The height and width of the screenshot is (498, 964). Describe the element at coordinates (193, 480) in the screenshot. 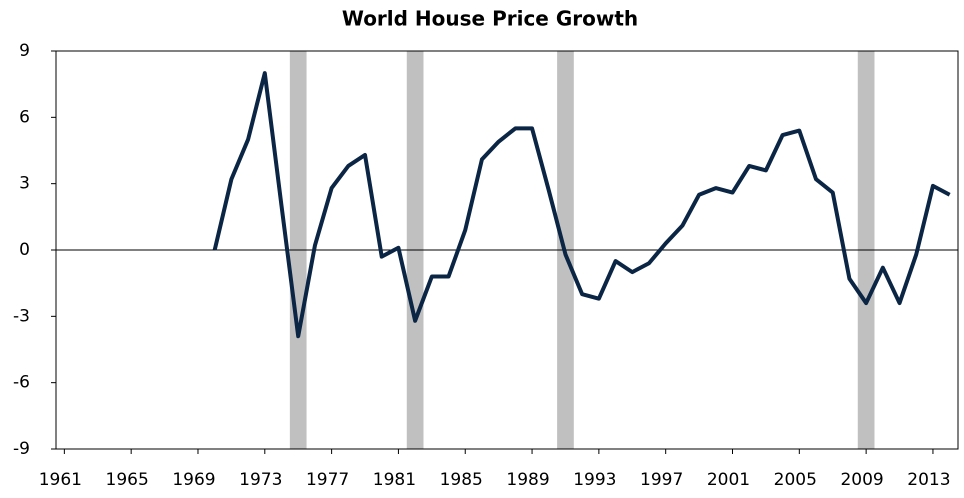

I see `x-tick-label: 1969` at that location.